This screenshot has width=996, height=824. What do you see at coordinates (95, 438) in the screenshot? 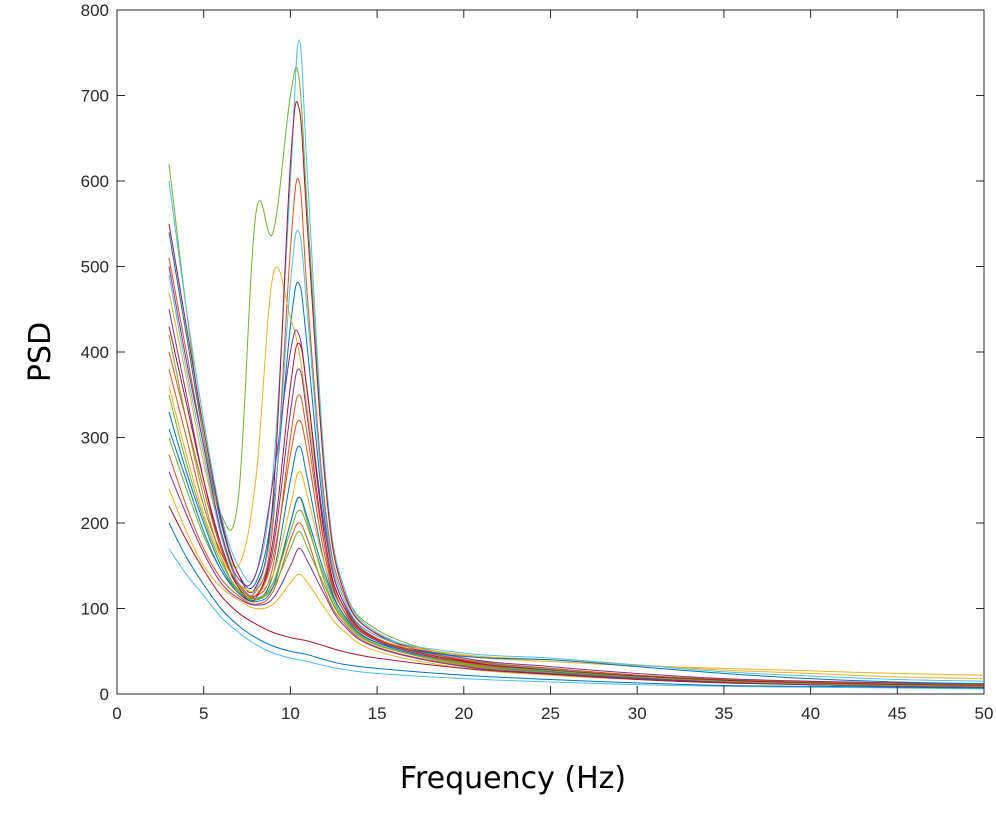
I see `y-tick-label: 300` at bounding box center [95, 438].